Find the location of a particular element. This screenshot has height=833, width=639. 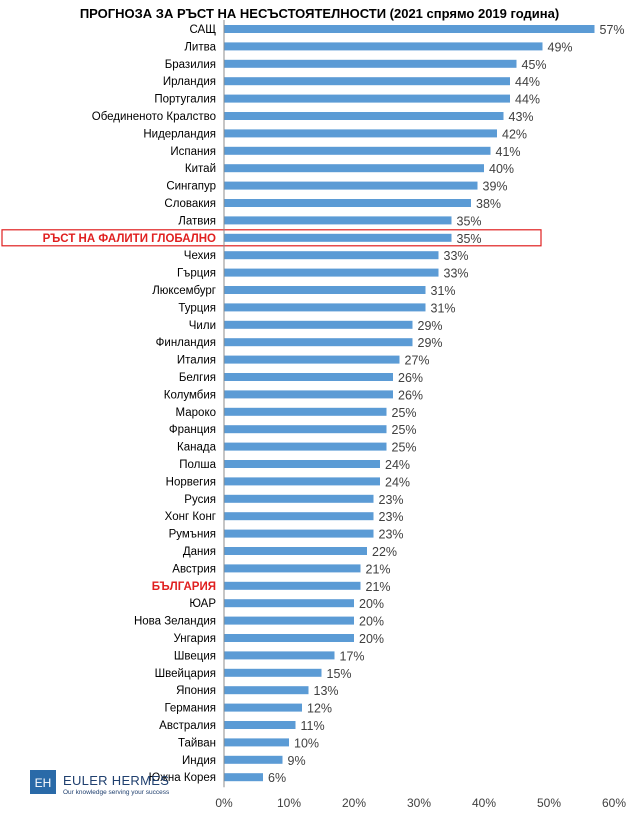

value-label: 21% is located at coordinates (378, 569).